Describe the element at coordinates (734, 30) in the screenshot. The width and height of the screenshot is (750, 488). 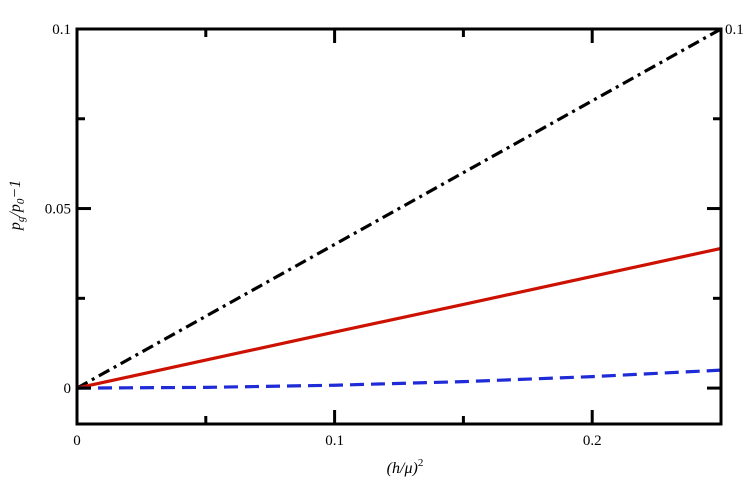
I see `y-tick-label-right: 0.1` at that location.